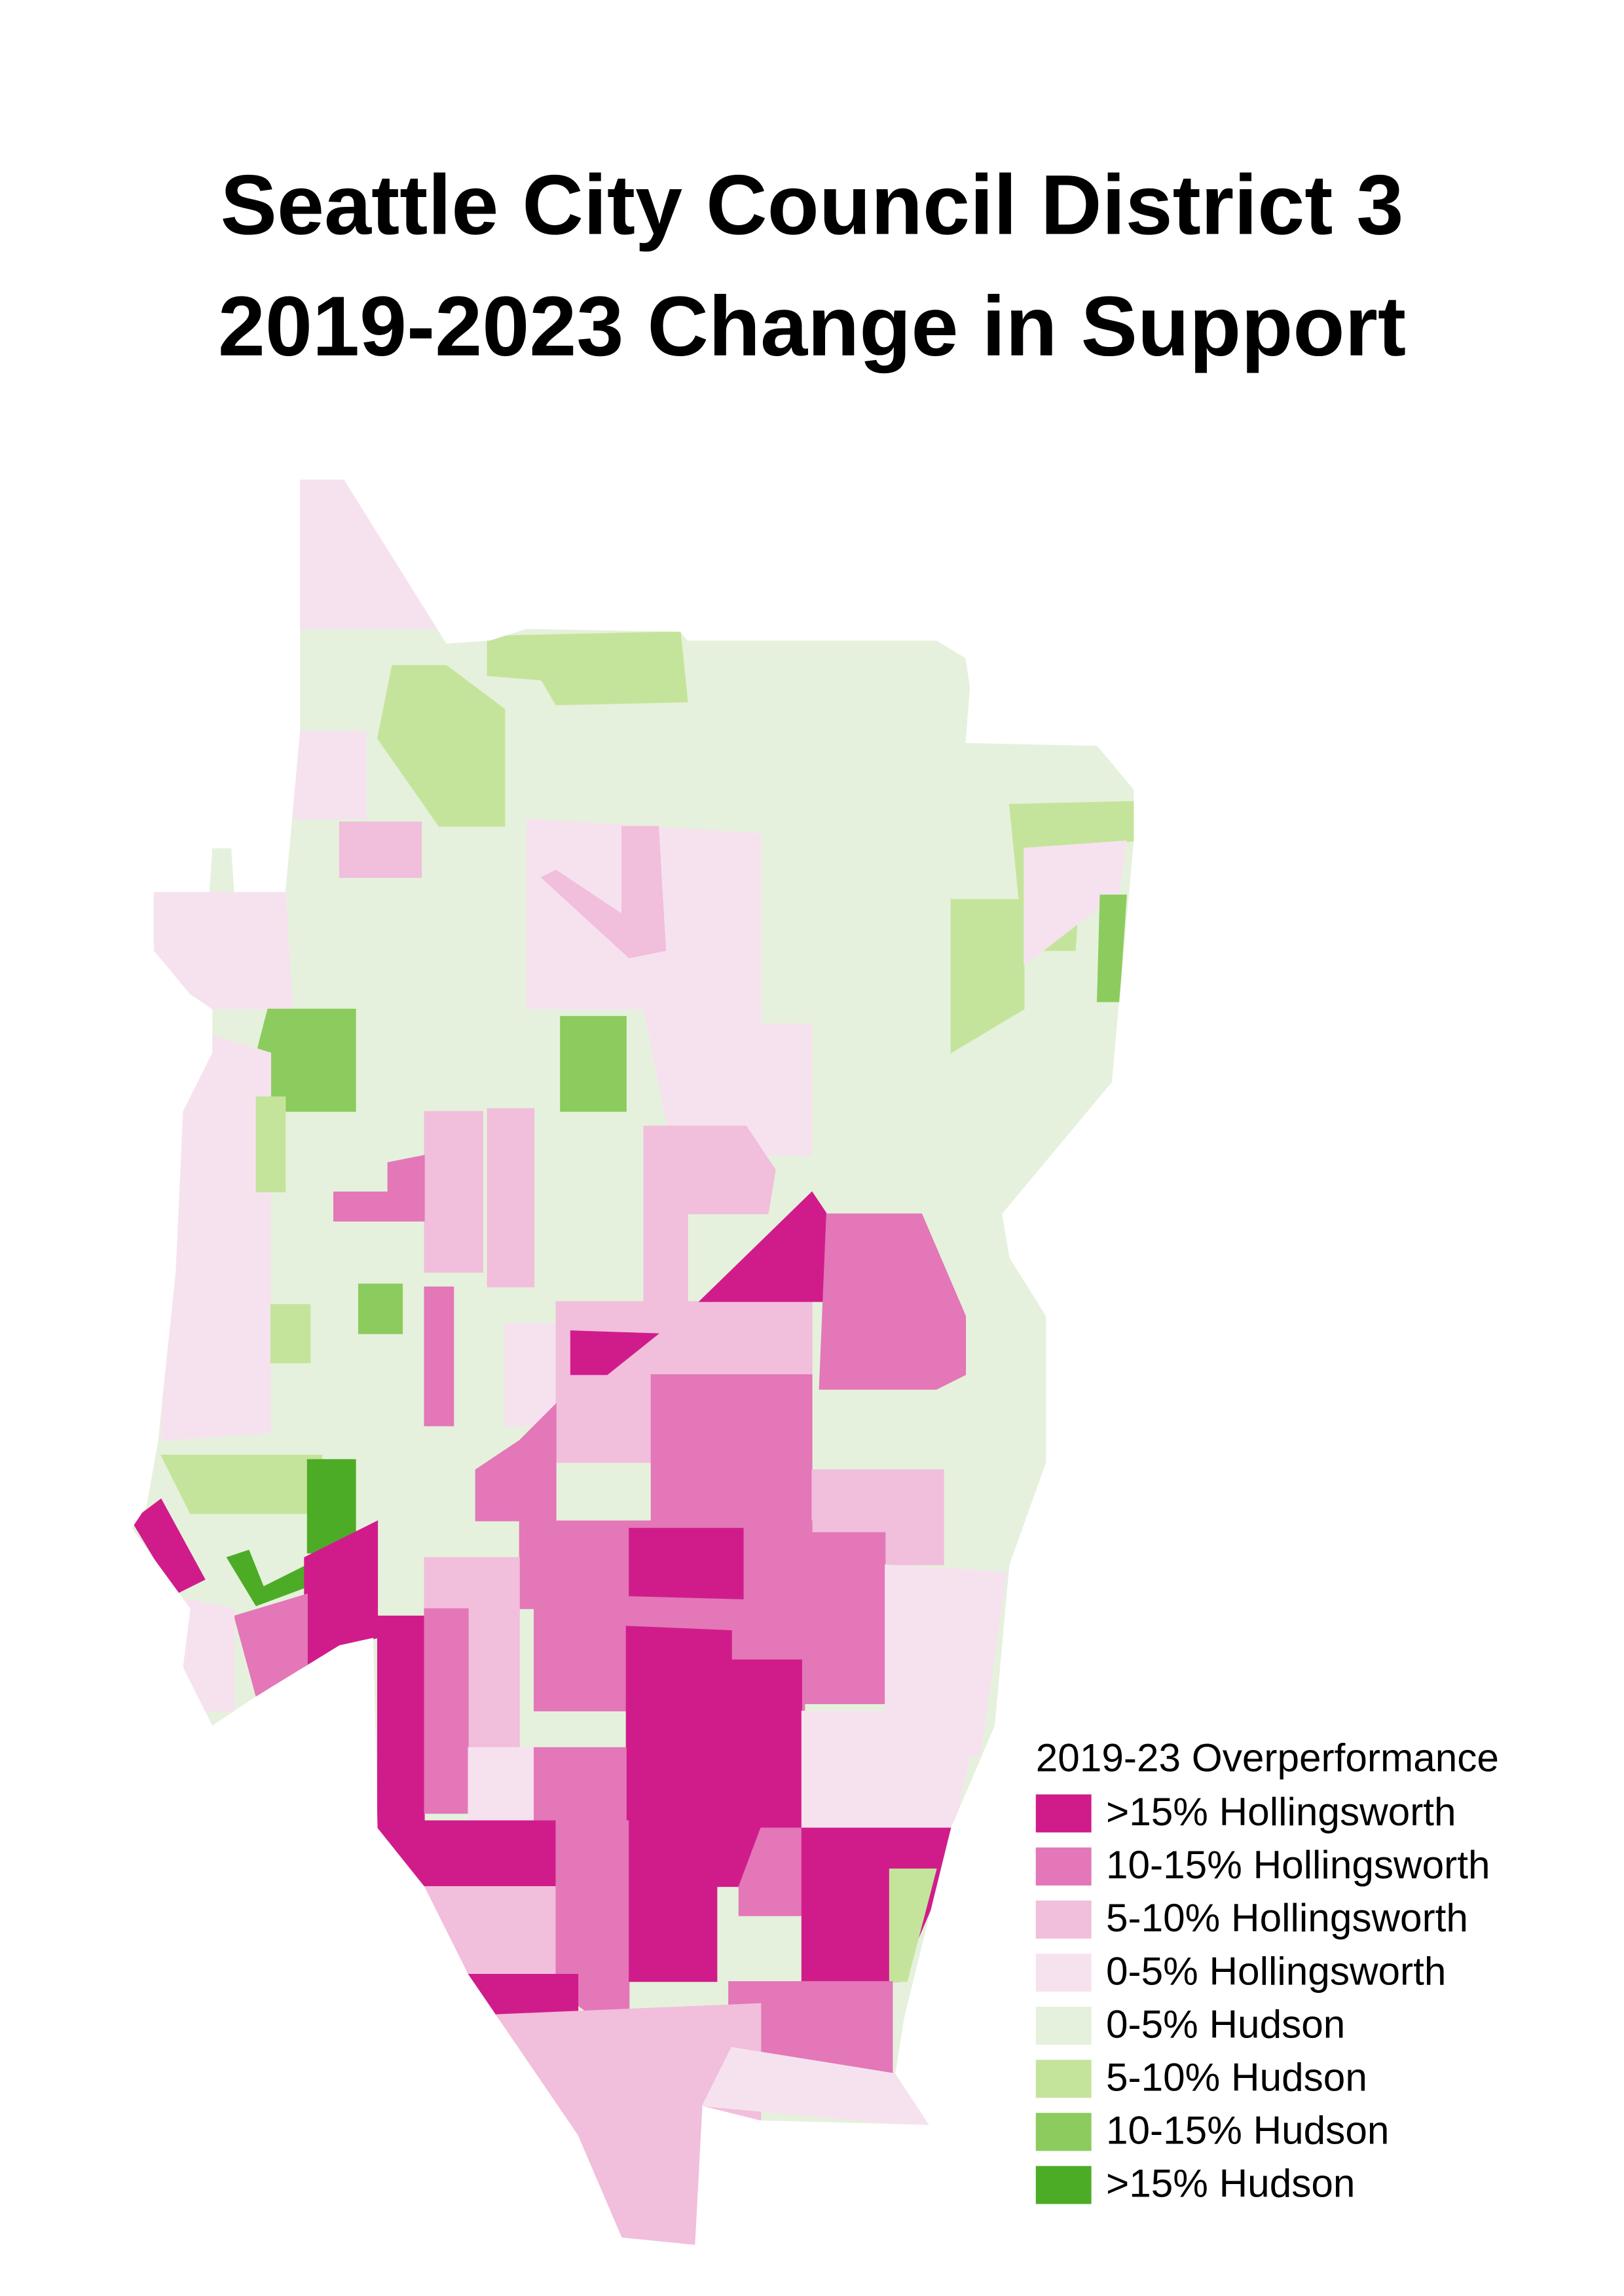 Image resolution: width=1624 pixels, height=2296 pixels. What do you see at coordinates (1267, 1757) in the screenshot?
I see `legend-title: 2019-23 Overperformance` at bounding box center [1267, 1757].